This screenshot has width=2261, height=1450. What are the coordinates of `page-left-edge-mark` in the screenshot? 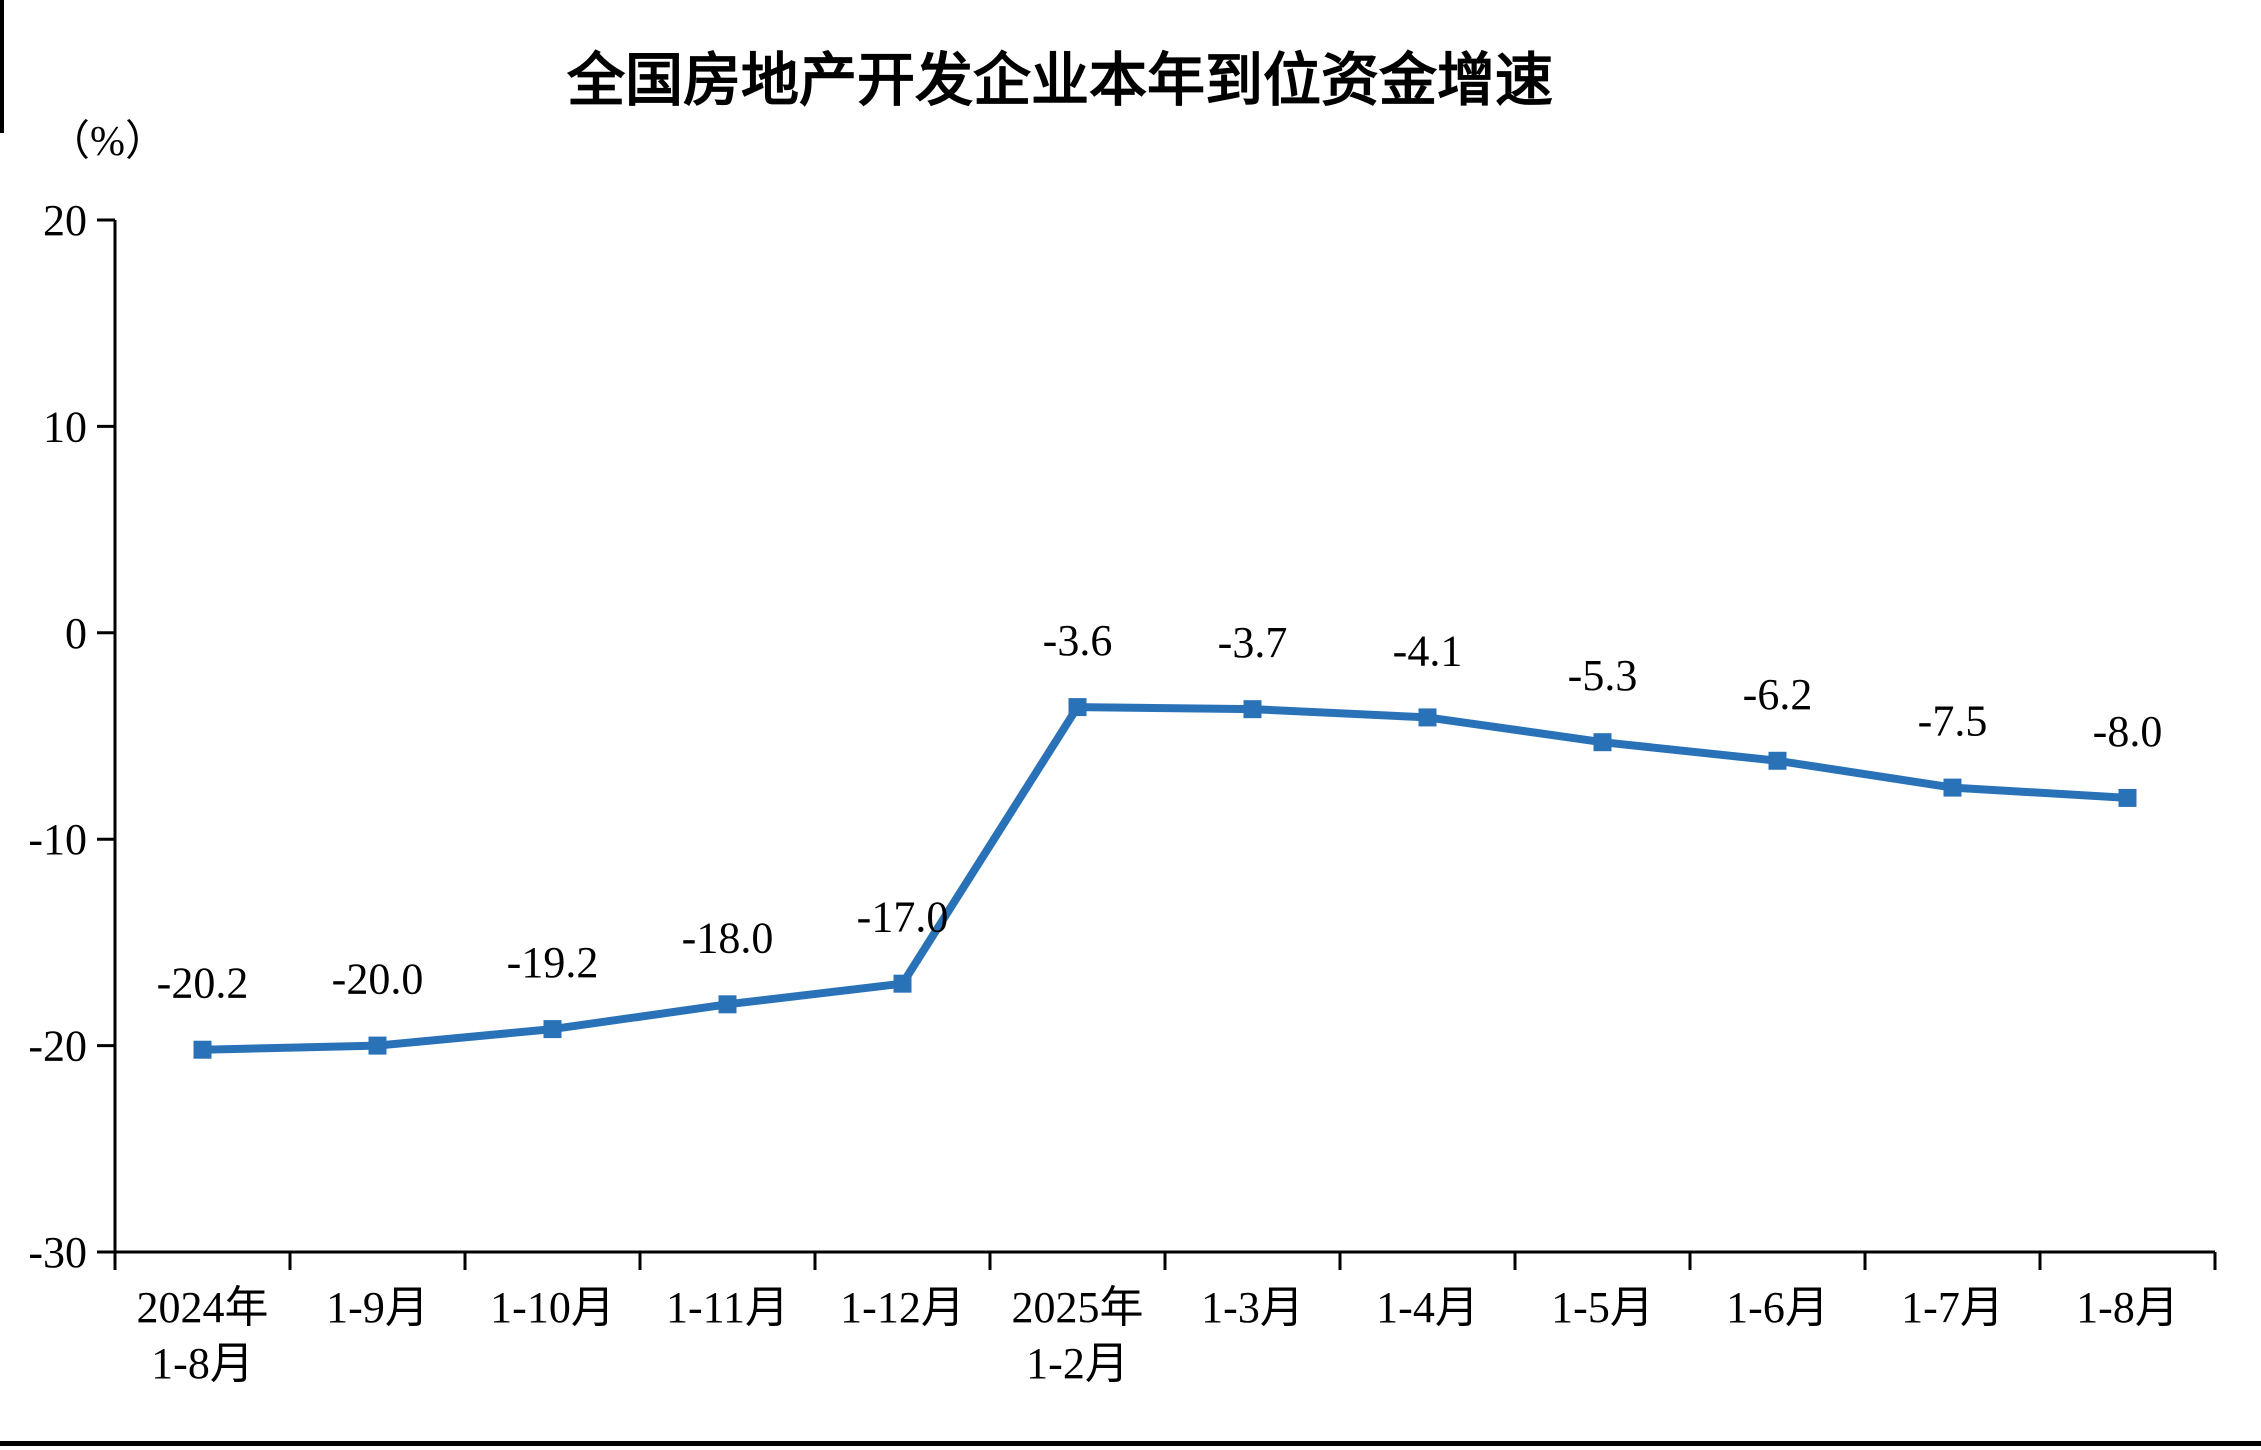 It's located at (2, 66).